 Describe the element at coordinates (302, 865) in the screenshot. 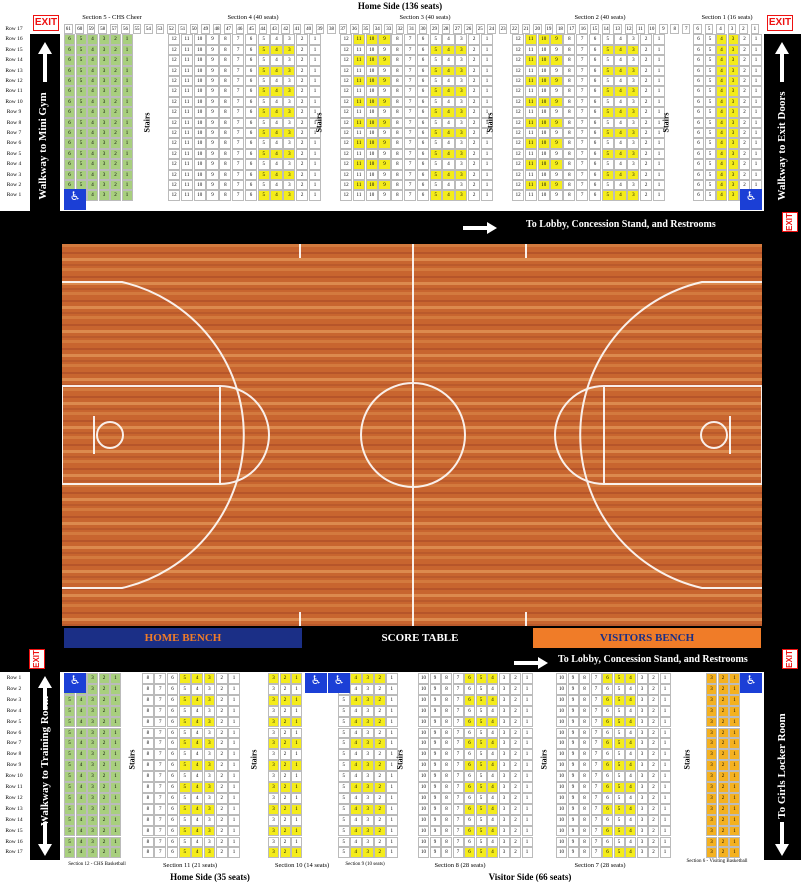

I see `section-10-label: Section 10 (14 seats)` at that location.